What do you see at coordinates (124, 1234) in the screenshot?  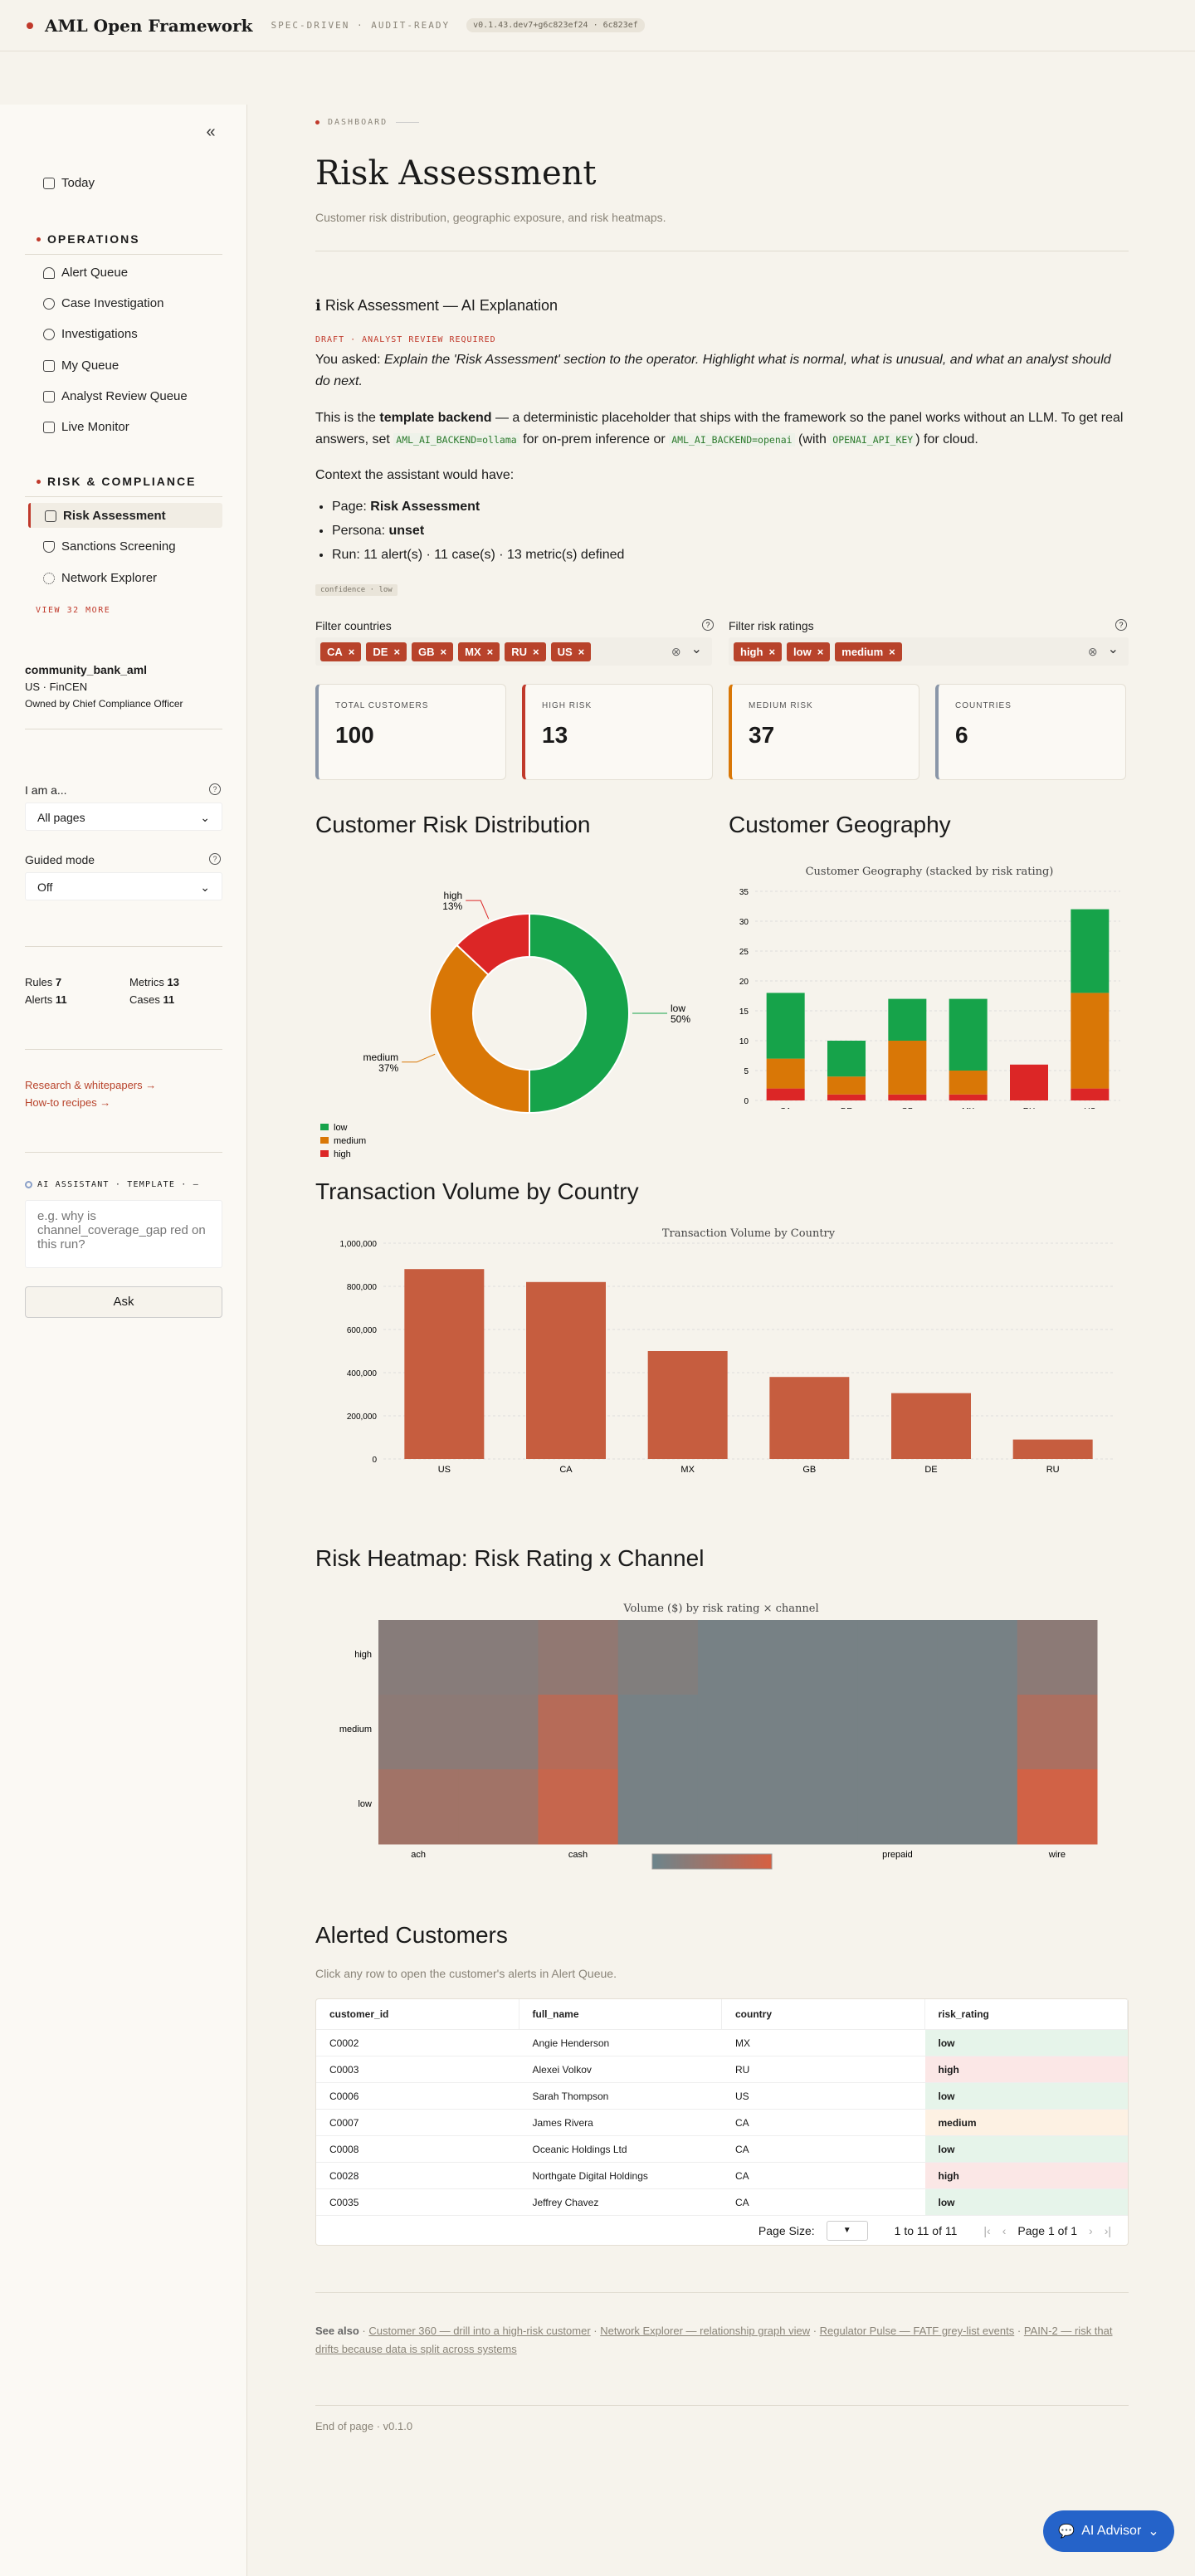 I see `assistant-input` at bounding box center [124, 1234].